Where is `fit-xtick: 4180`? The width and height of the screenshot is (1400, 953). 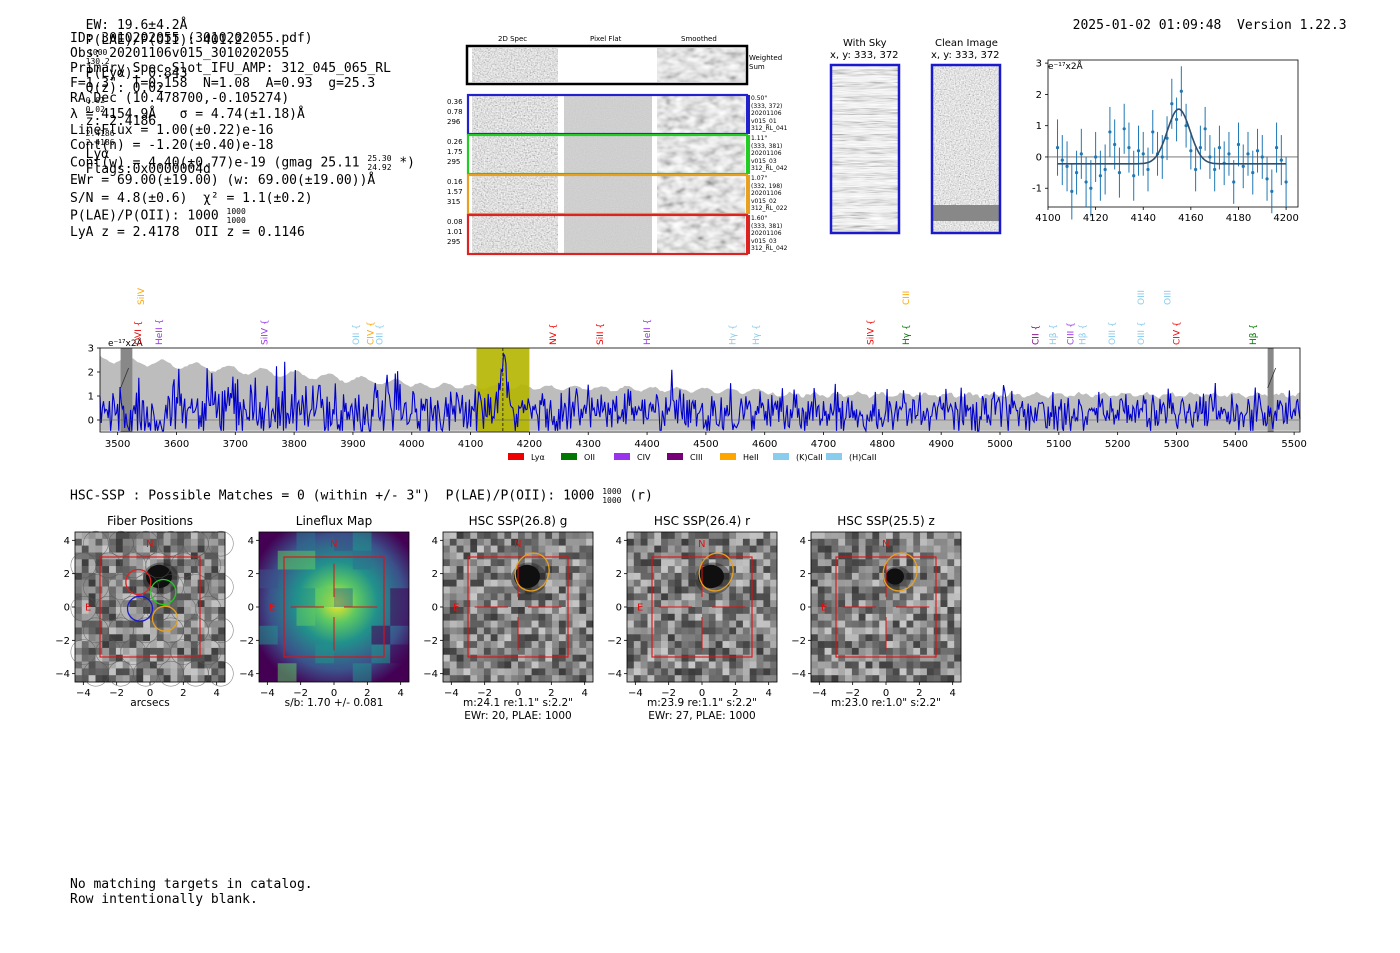
fit-xtick: 4180 is located at coordinates (1238, 218).